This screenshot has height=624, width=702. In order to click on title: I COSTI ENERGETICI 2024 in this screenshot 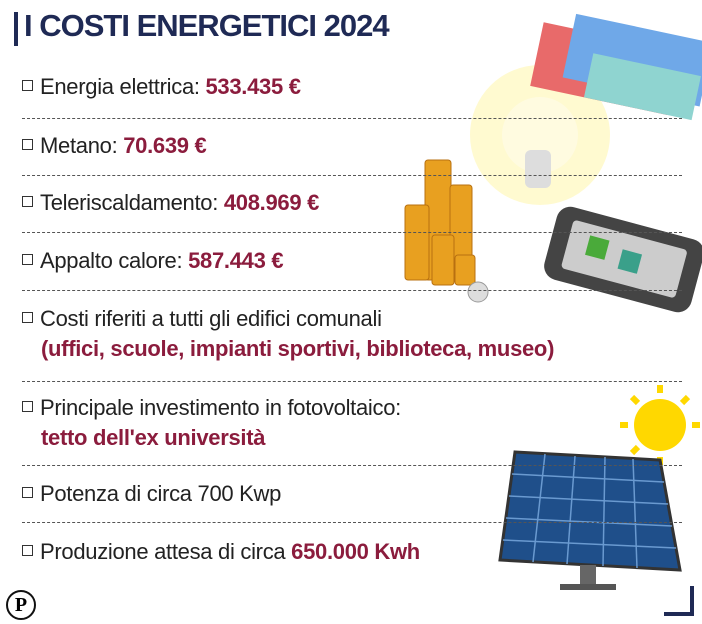, I will do `click(207, 25)`.